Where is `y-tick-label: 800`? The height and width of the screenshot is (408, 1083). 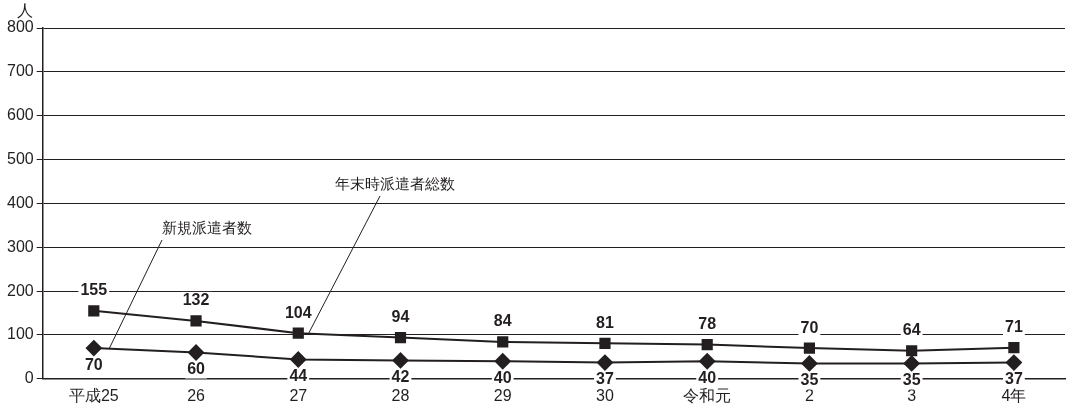 y-tick-label: 800 is located at coordinates (20, 27).